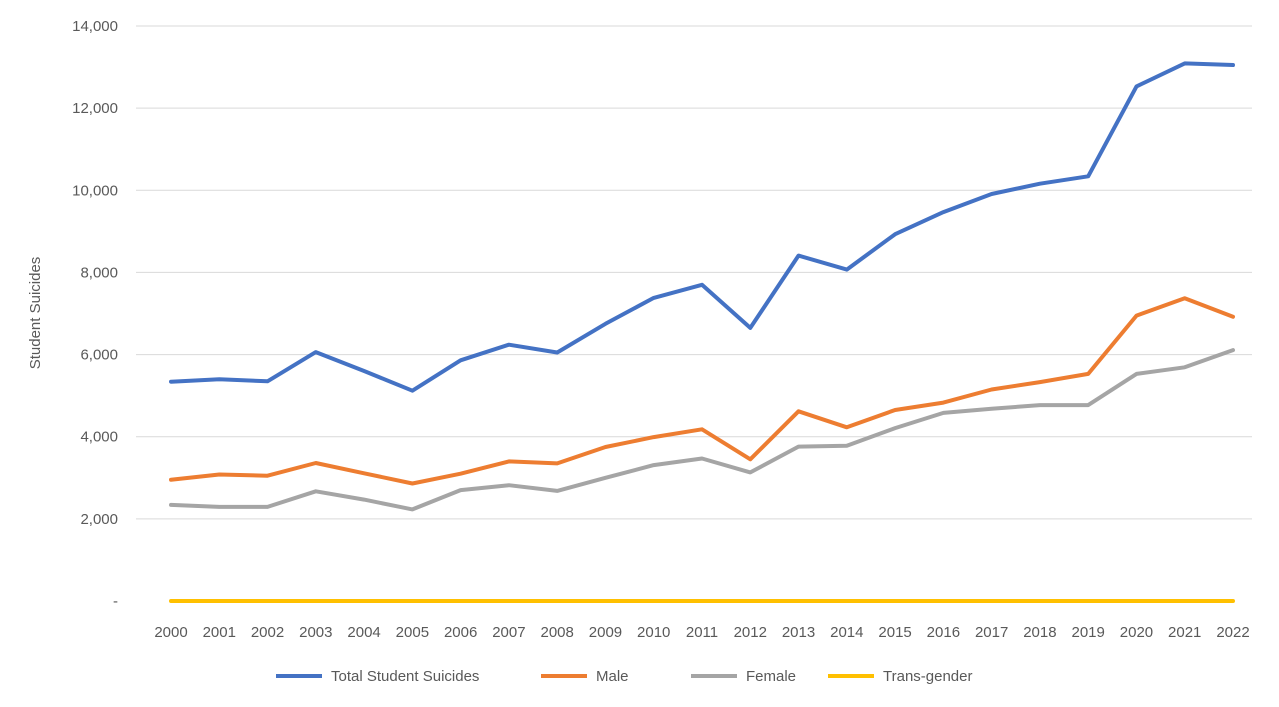 The height and width of the screenshot is (707, 1279). What do you see at coordinates (771, 676) in the screenshot?
I see `legend-label-female: Female` at bounding box center [771, 676].